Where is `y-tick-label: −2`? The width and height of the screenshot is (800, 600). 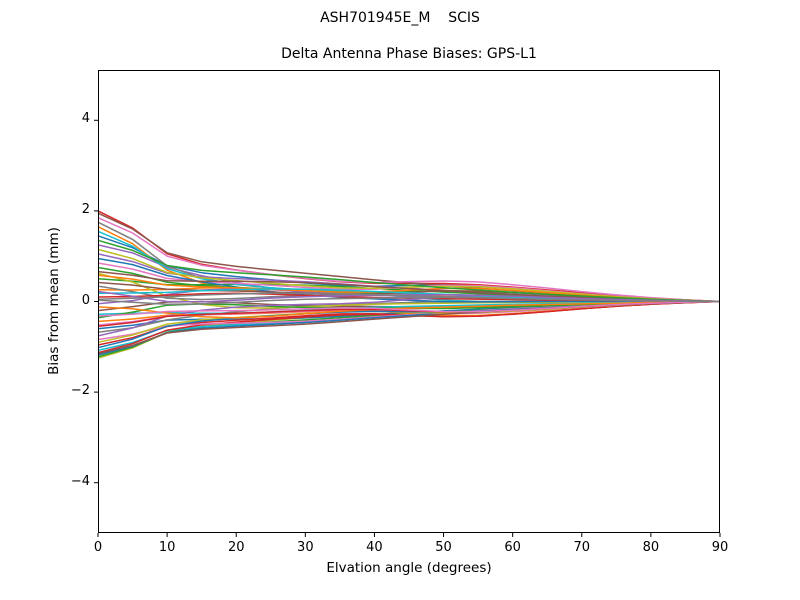
y-tick-label: −2 is located at coordinates (80, 391).